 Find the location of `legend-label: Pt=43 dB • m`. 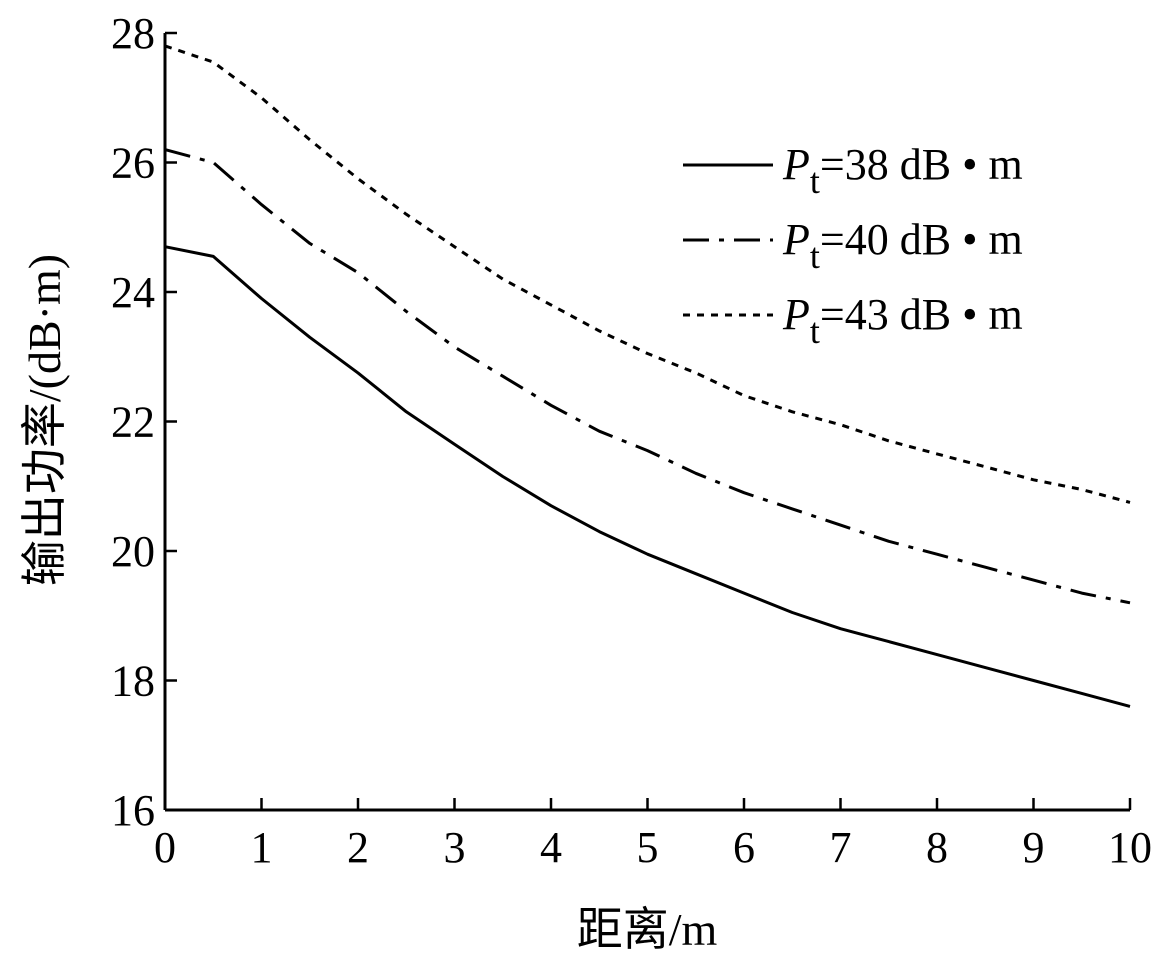

legend-label: Pt=43 dB • m is located at coordinates (902, 320).